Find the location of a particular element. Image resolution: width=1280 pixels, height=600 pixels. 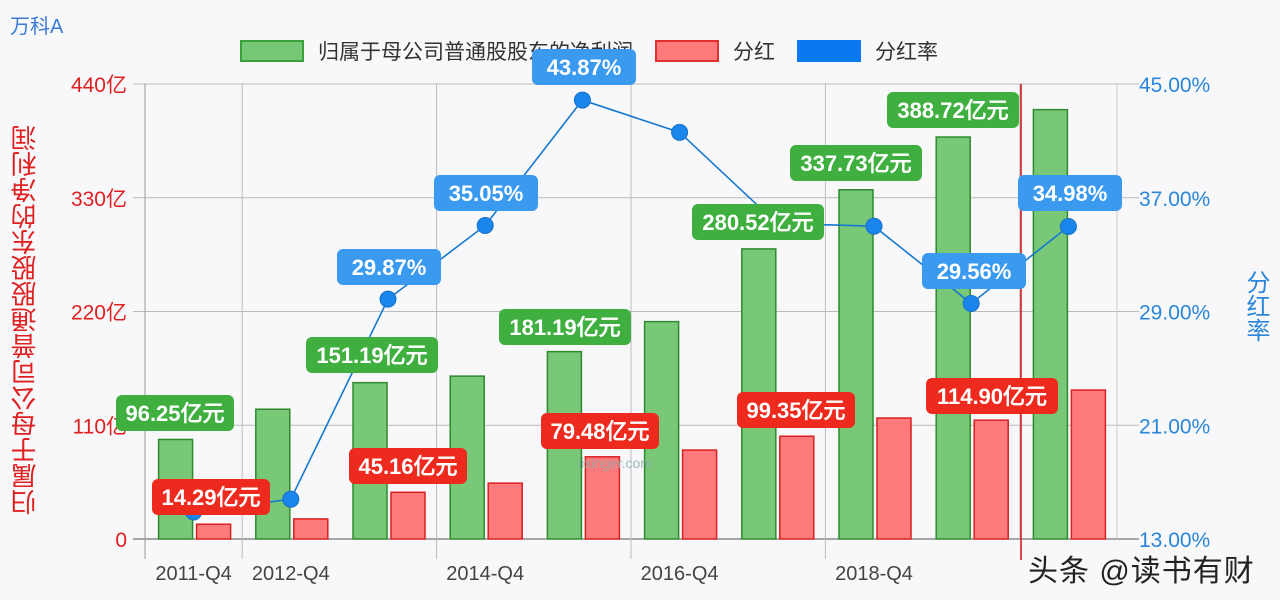

net-profit-label: 96.25亿元 is located at coordinates (174, 413).